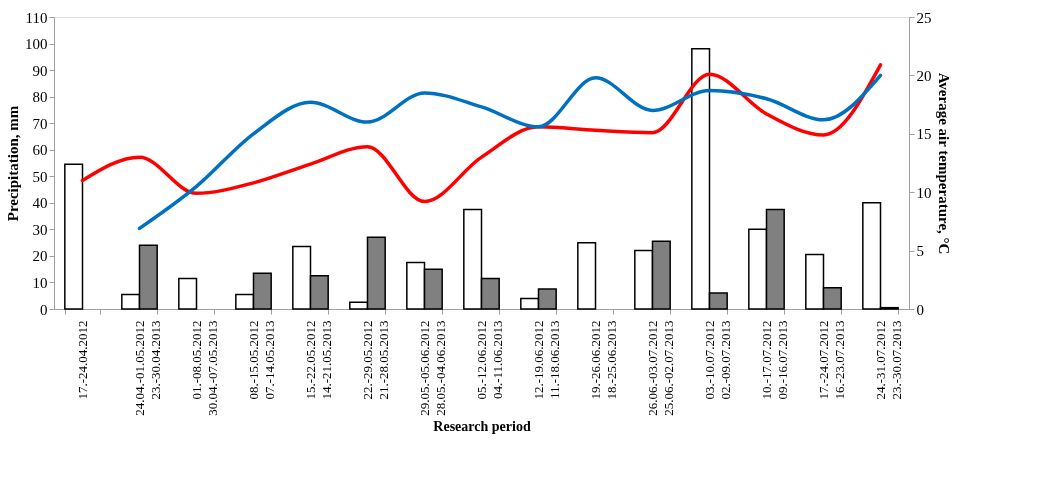 The width and height of the screenshot is (1046, 482). What do you see at coordinates (36, 44) in the screenshot?
I see `y-tick-label: 100` at bounding box center [36, 44].